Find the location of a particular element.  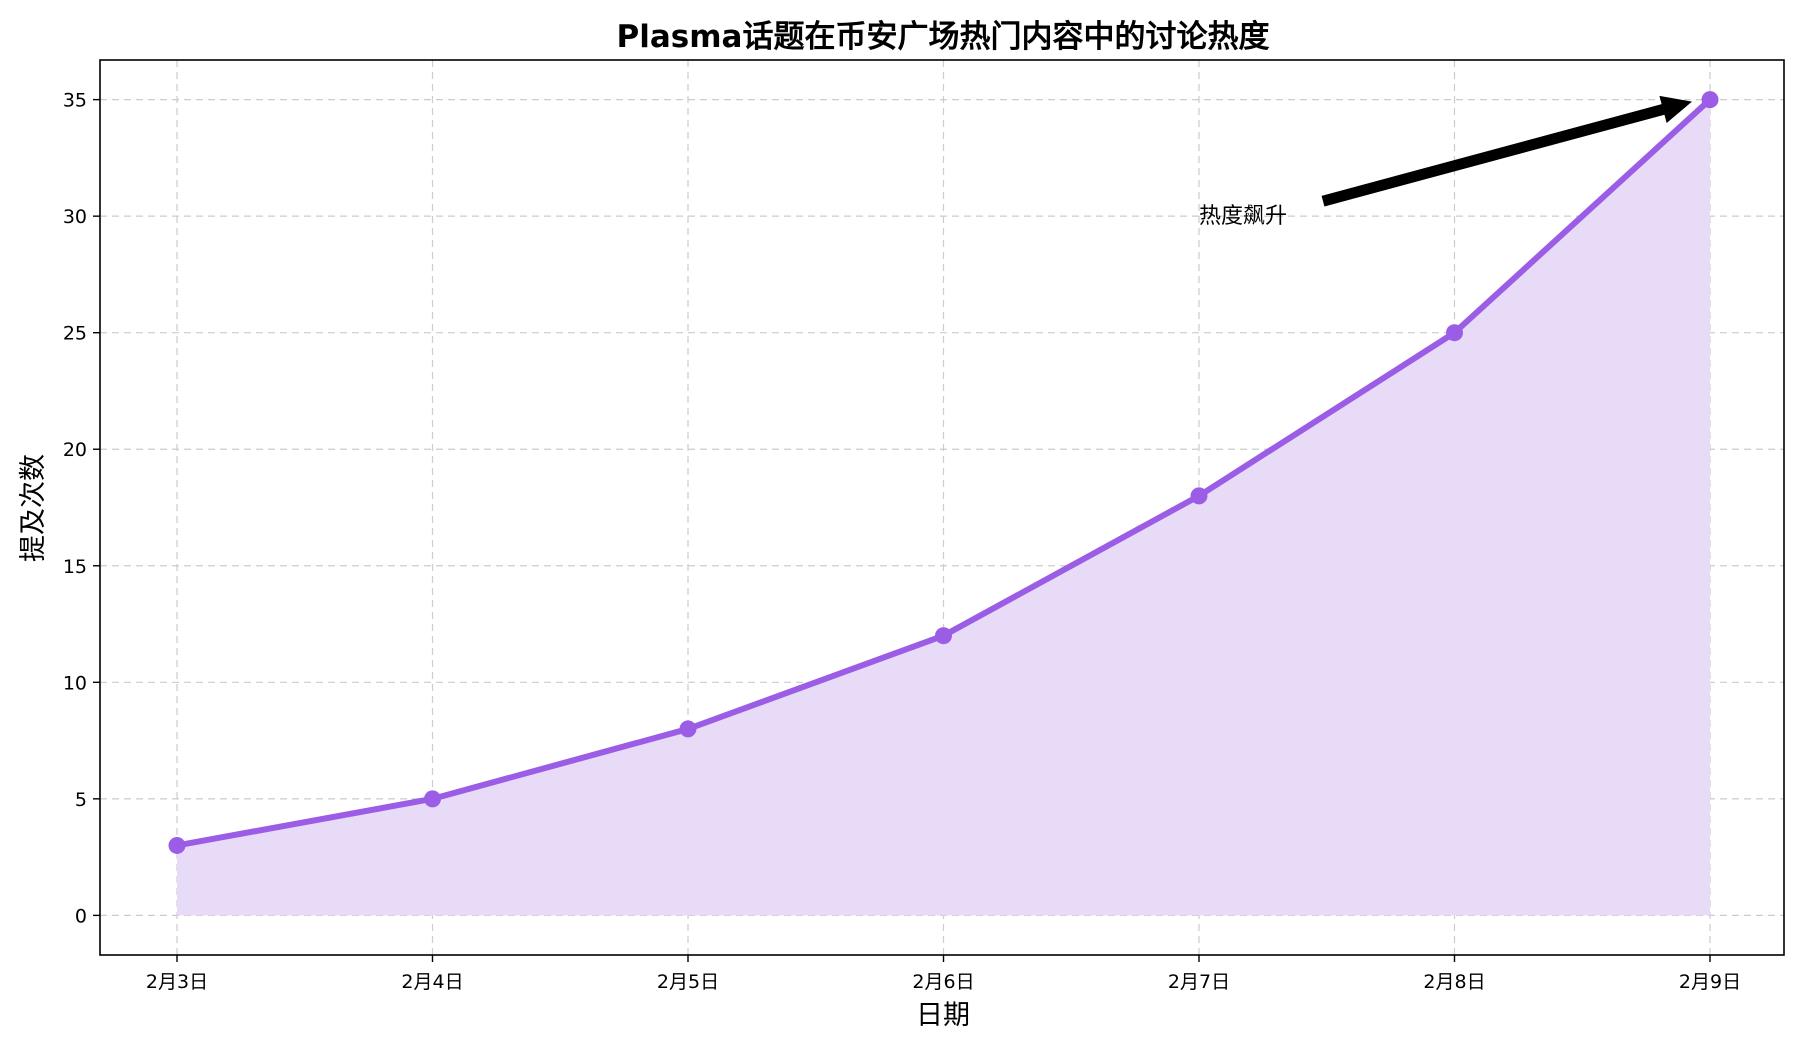

y-tick-label: 30 is located at coordinates (75, 217).